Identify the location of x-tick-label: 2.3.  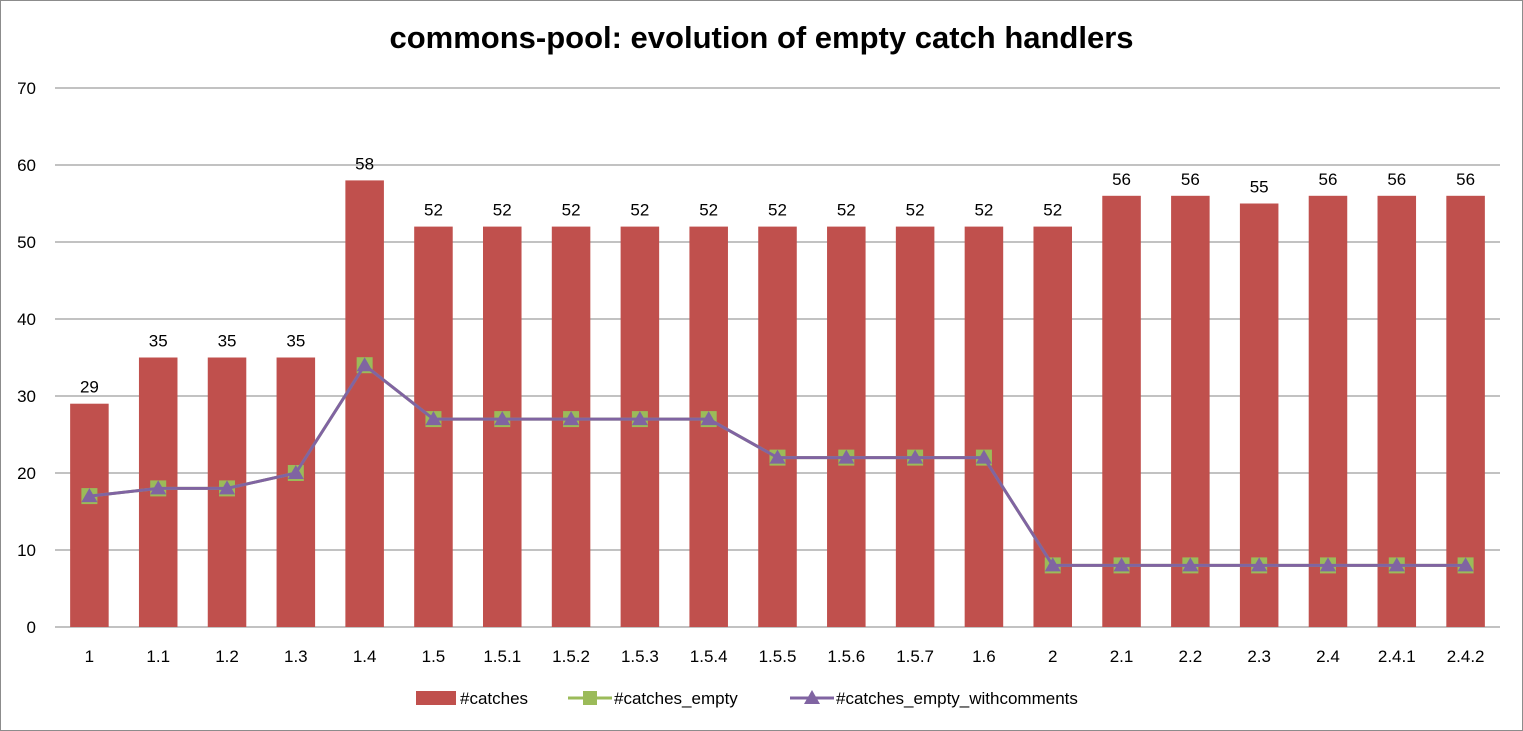
(1259, 656).